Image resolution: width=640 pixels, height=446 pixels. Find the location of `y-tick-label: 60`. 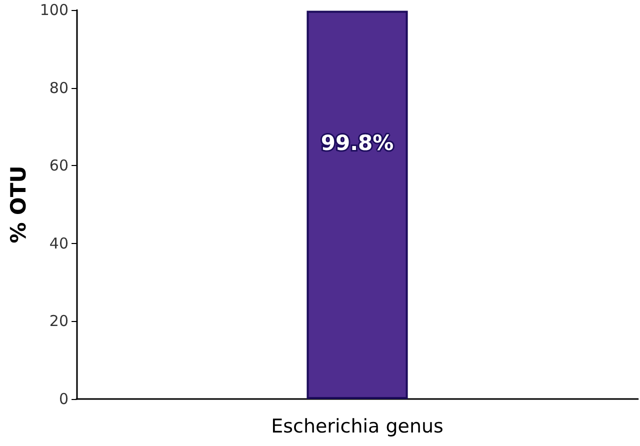

y-tick-label: 60 is located at coordinates (59, 165).